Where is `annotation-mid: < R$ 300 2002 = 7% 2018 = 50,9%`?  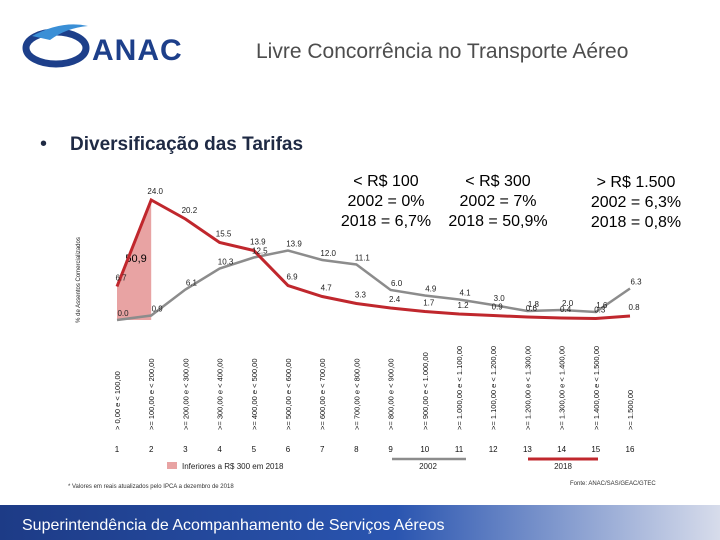 annotation-mid: < R$ 300 2002 = 7% 2018 = 50,9% is located at coordinates (498, 202).